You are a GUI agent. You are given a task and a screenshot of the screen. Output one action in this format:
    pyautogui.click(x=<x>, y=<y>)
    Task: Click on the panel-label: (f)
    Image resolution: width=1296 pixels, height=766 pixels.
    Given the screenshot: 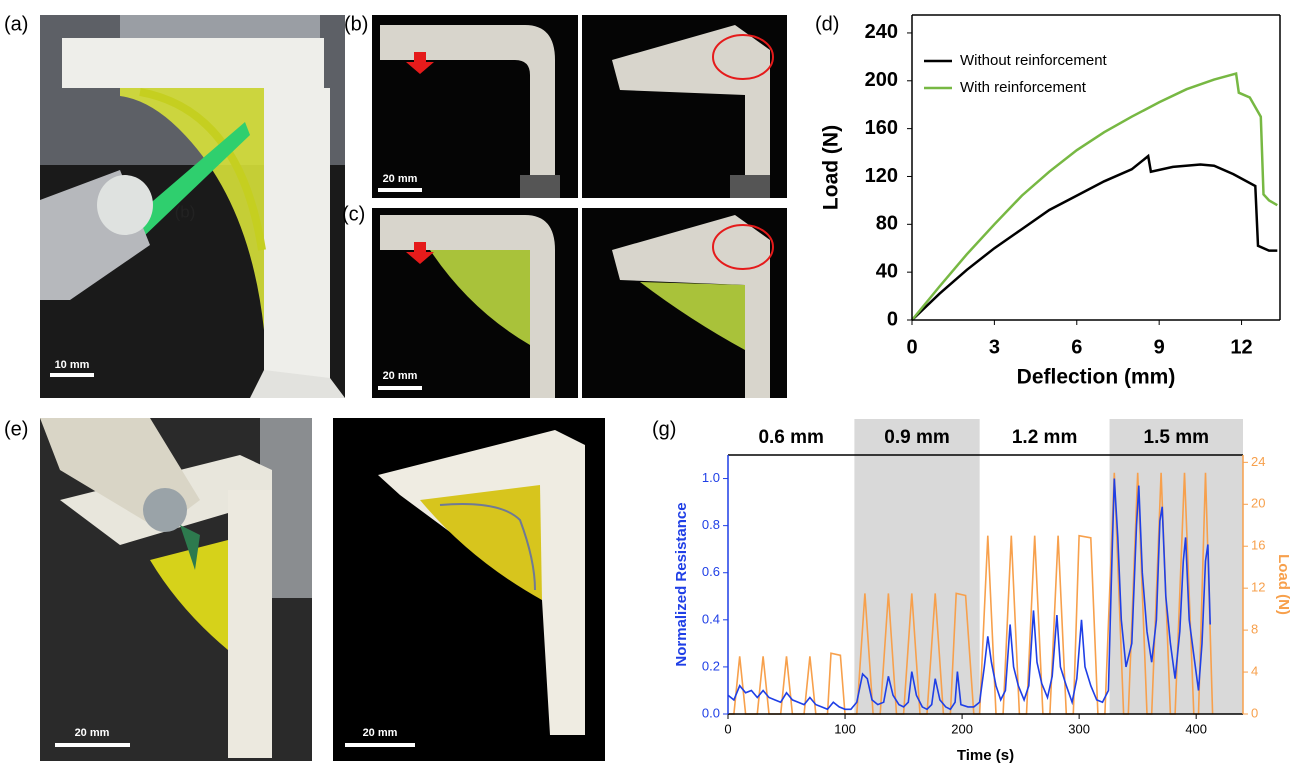 What is the action you would take?
    pyautogui.click(x=347, y=429)
    